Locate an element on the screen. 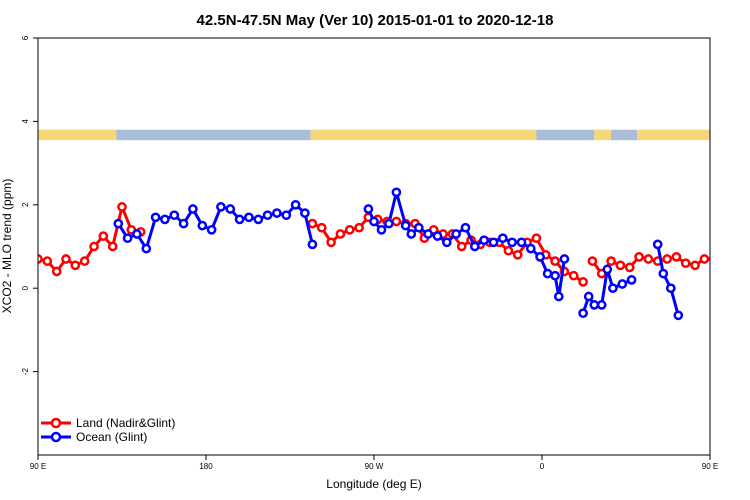  legend-label: Land (Nadir&Glint) is located at coordinates (125, 423).